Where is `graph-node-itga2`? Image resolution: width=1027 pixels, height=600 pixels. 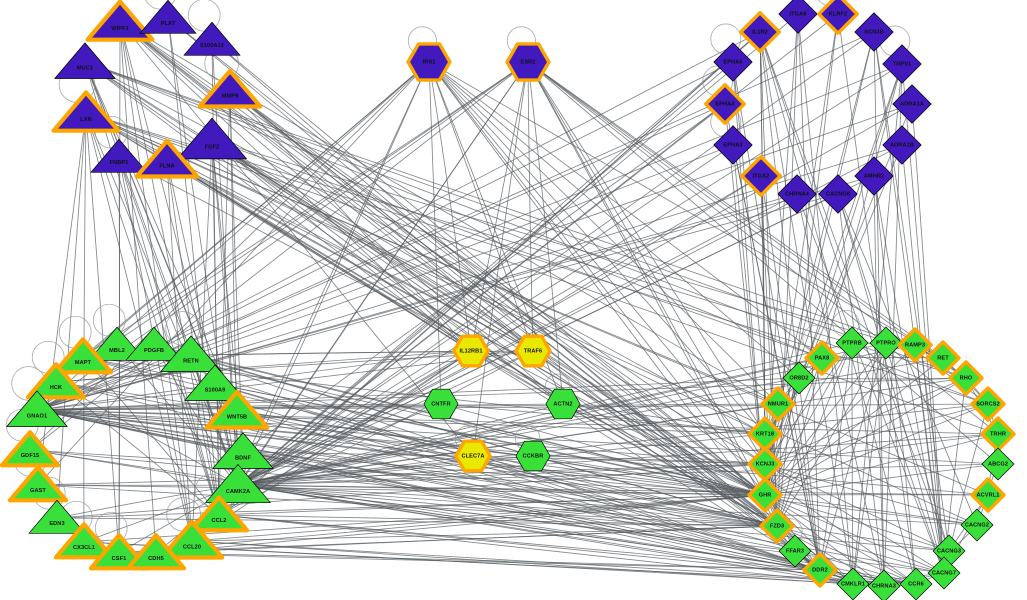
graph-node-itga2 is located at coordinates (761, 176).